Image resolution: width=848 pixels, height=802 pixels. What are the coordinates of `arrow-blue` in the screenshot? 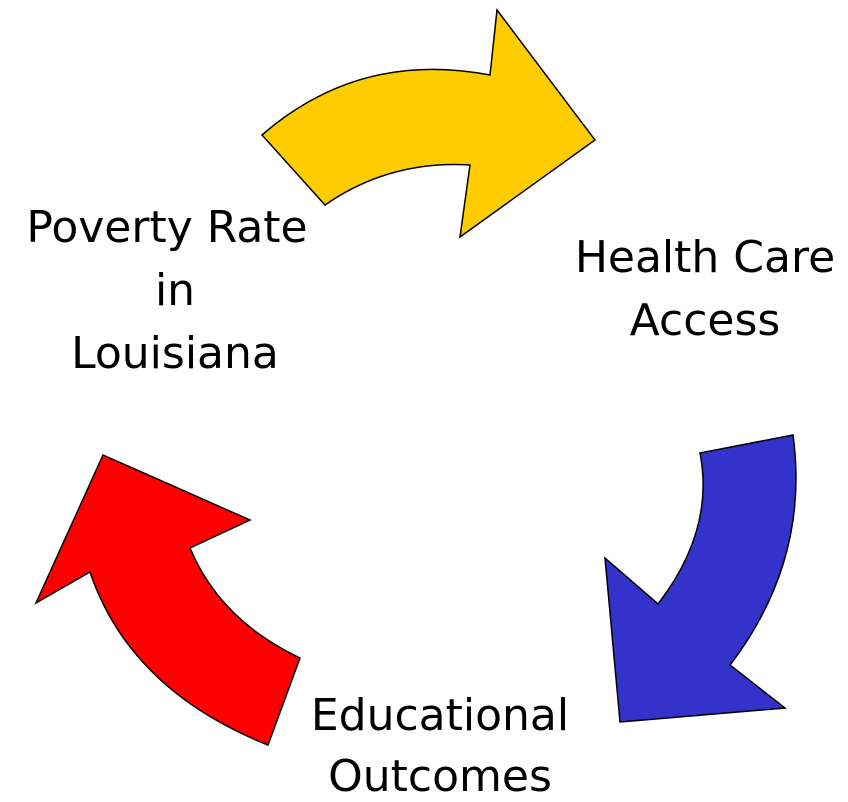 It's located at (700, 578).